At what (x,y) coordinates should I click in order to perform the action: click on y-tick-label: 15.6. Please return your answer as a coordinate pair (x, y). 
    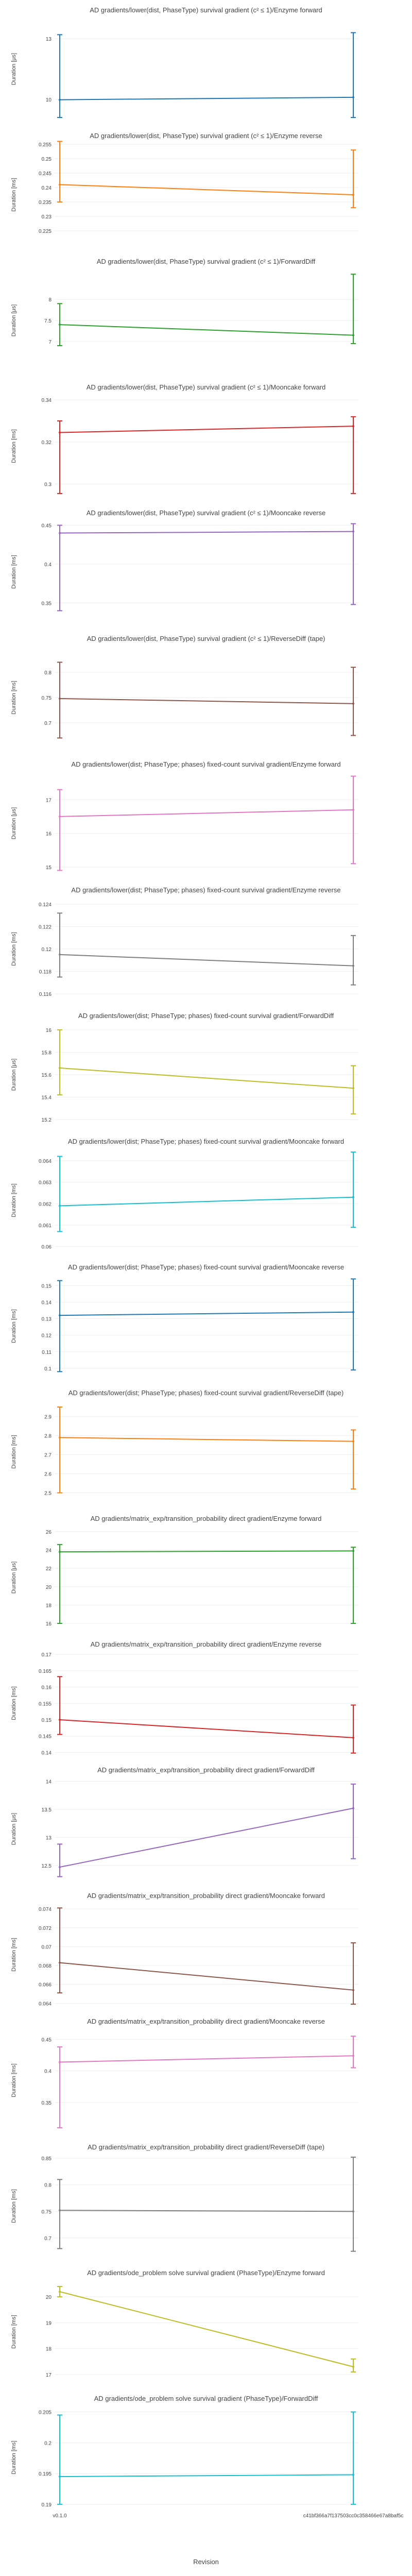
    Looking at the image, I should click on (47, 1075).